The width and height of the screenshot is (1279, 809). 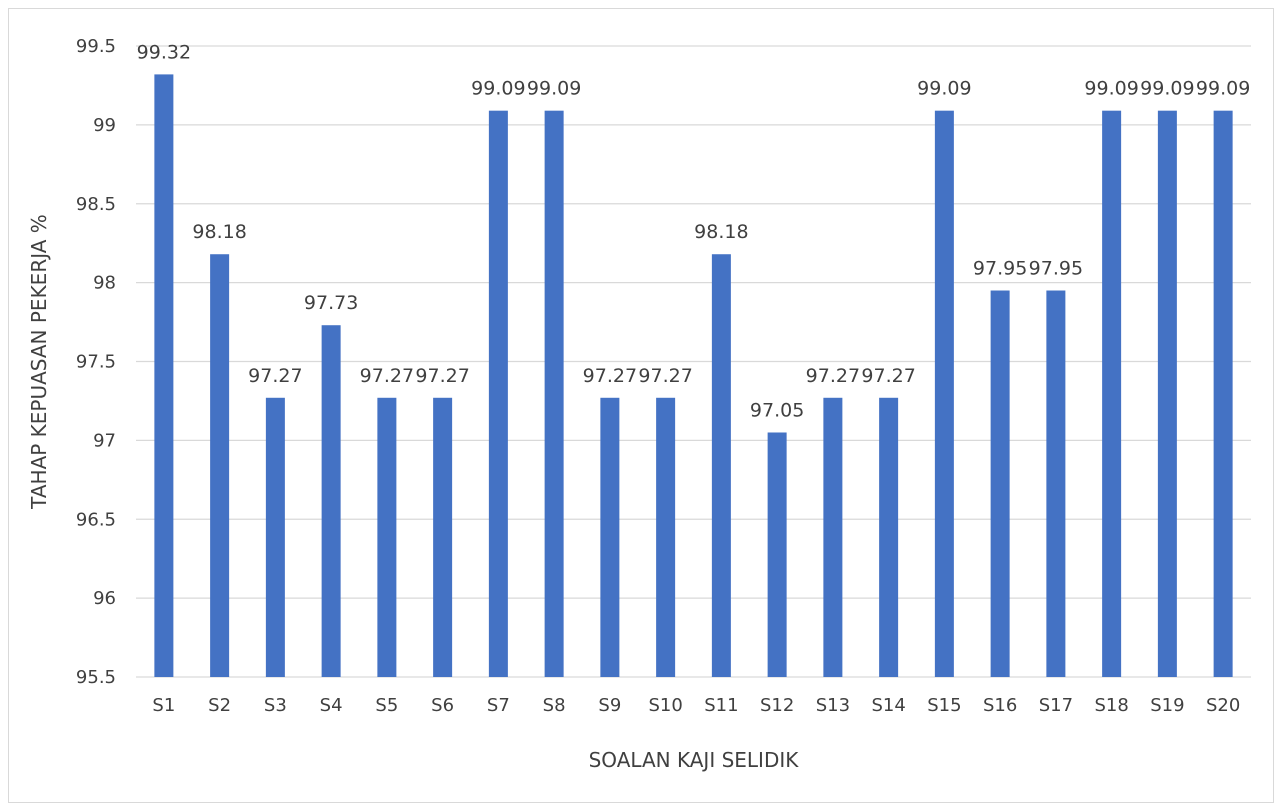 I want to click on data-label-s11: 98.18, so click(x=721, y=232).